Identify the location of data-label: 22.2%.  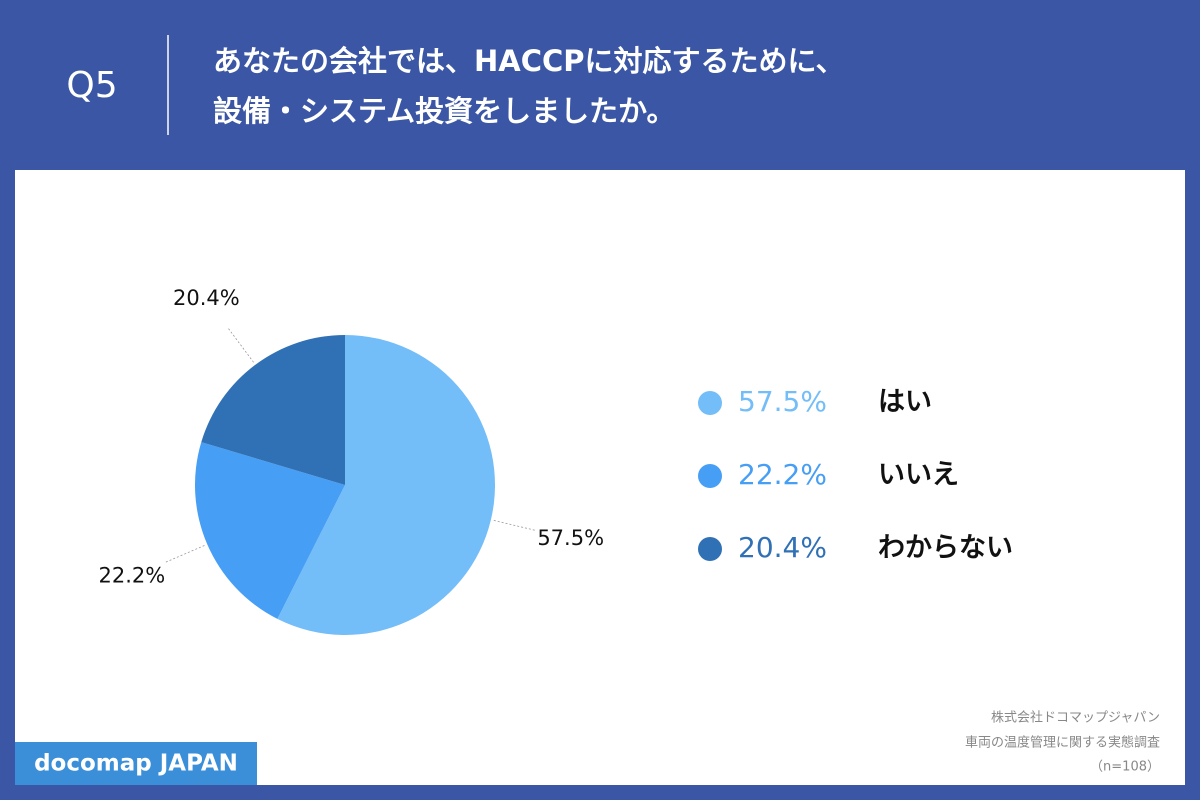
(132, 576).